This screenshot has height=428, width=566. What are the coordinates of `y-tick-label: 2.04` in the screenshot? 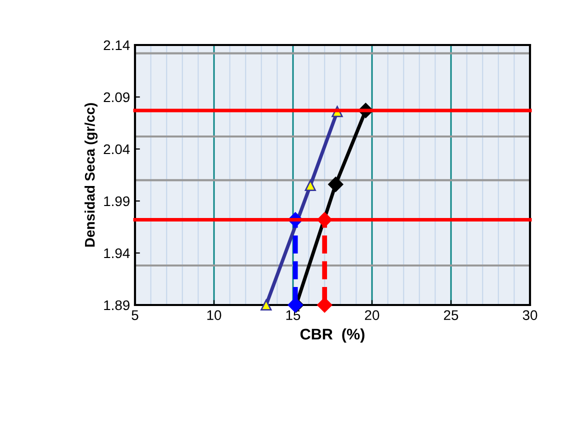 It's located at (117, 149).